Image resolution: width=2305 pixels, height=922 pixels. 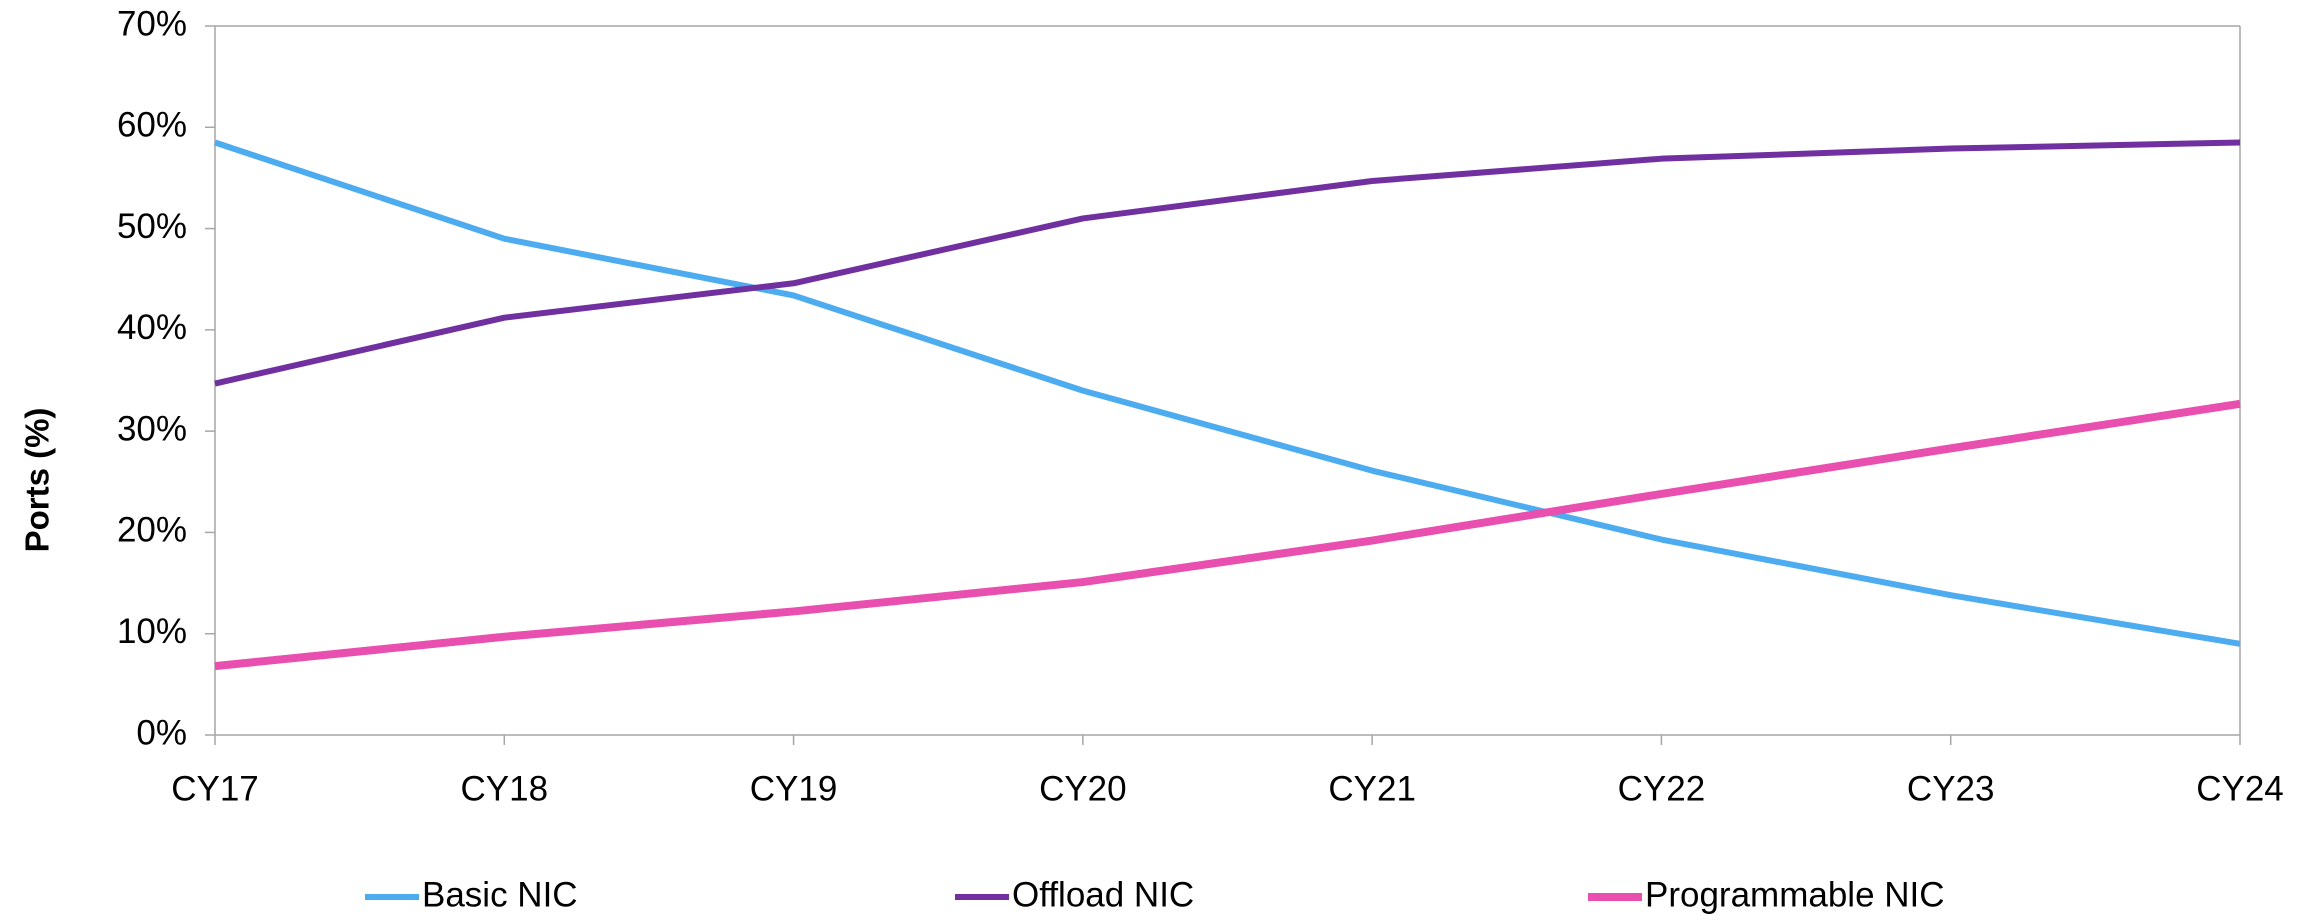 I want to click on legend-label: Offload NIC, so click(x=1103, y=894).